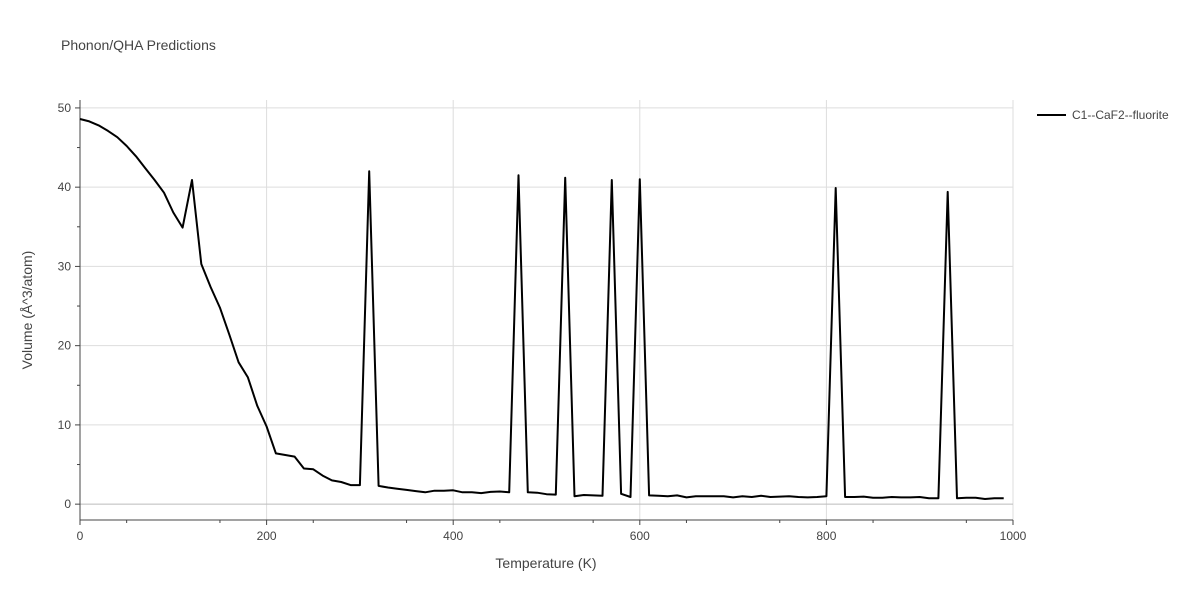 The height and width of the screenshot is (605, 1200). What do you see at coordinates (826, 536) in the screenshot?
I see `x-tick-label: 800` at bounding box center [826, 536].